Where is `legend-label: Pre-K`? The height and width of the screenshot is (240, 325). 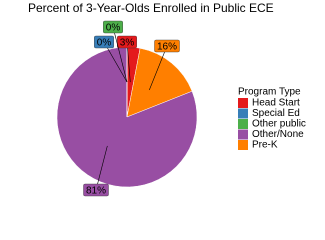 legend-label: Pre-K is located at coordinates (265, 145).